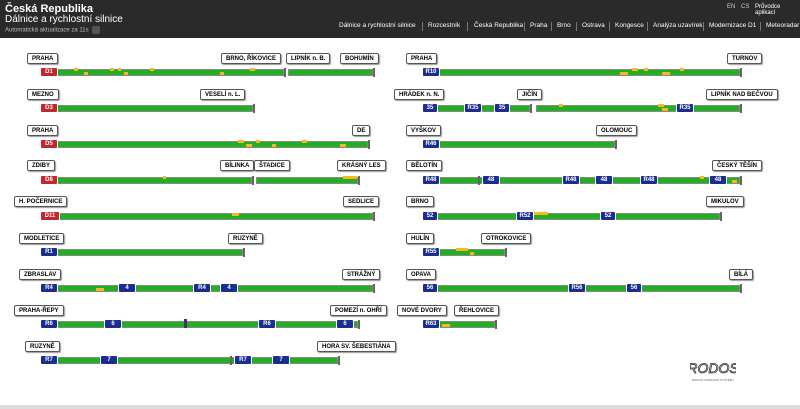 The width and height of the screenshot is (800, 409). What do you see at coordinates (444, 25) in the screenshot?
I see `nav-rozcestnik: Rozcestník` at bounding box center [444, 25].